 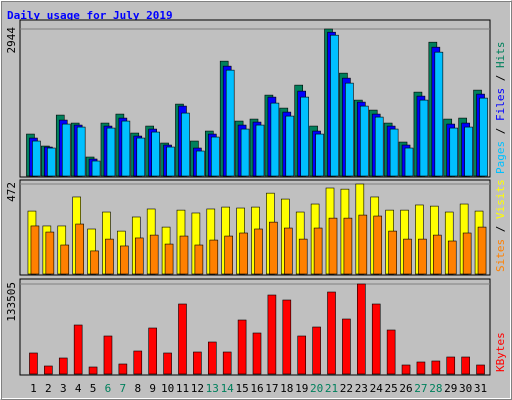 What do you see at coordinates (500, 255) in the screenshot?
I see `legend-entry: Sites` at bounding box center [500, 255].